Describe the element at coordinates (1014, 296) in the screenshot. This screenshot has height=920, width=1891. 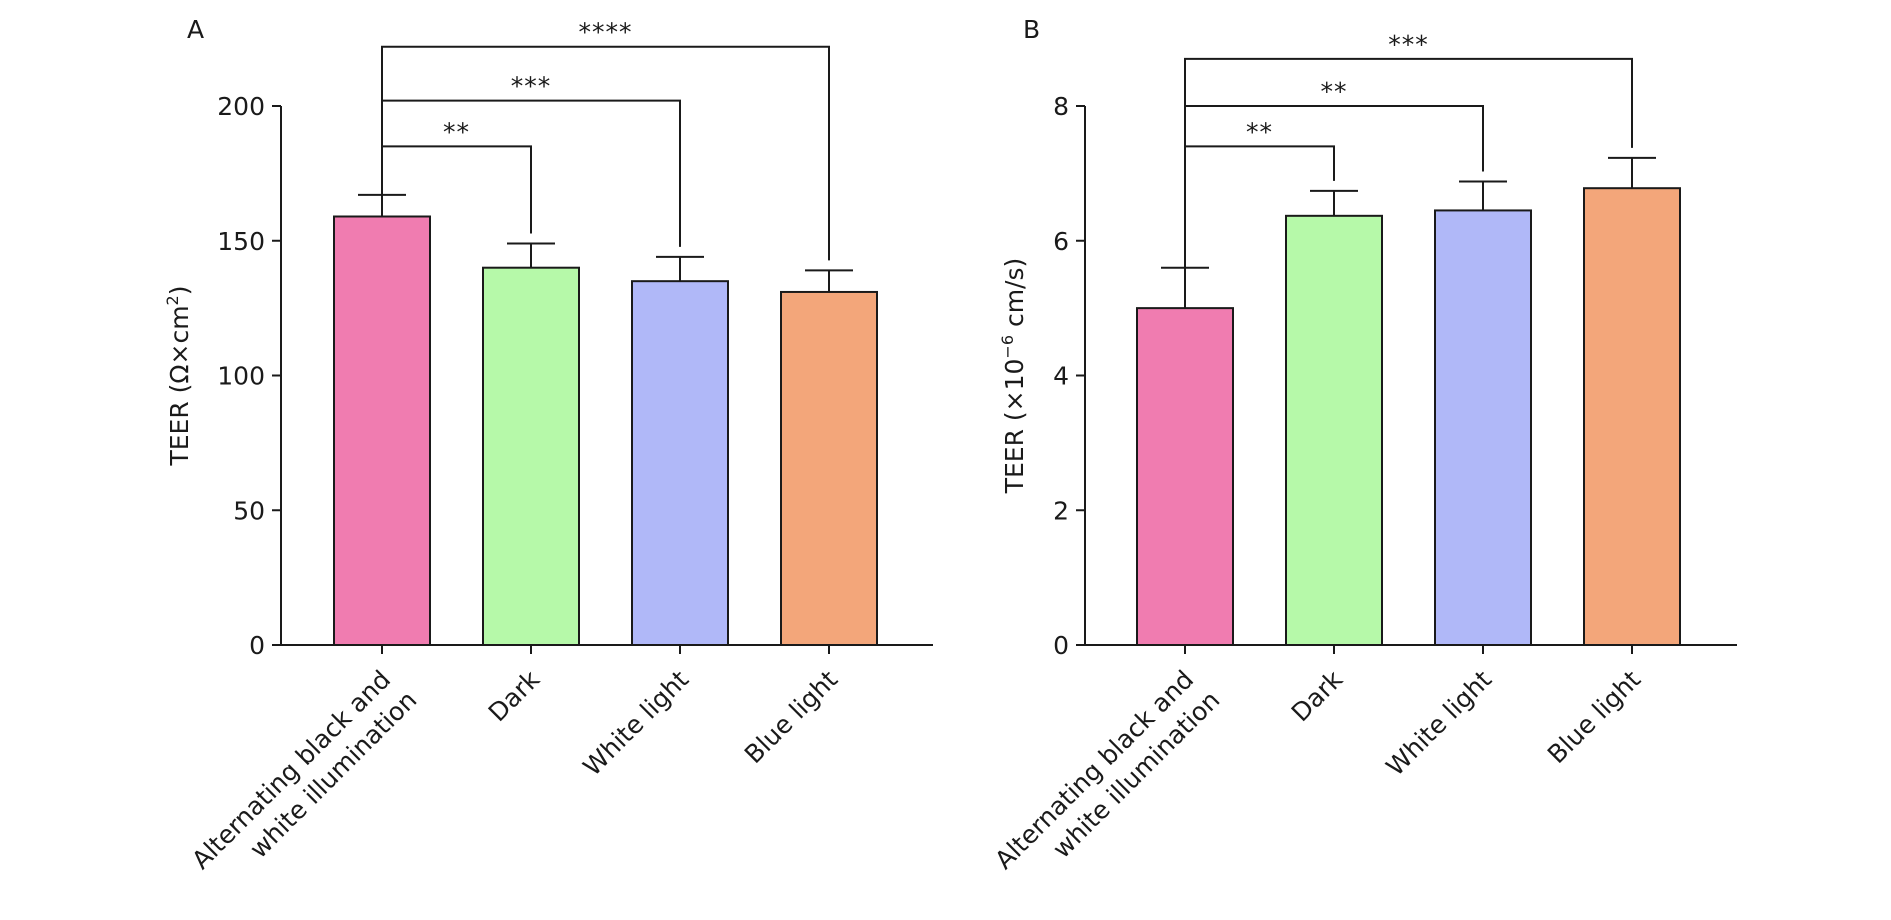
I see `y-axis-title-tail: cm/s)` at that location.